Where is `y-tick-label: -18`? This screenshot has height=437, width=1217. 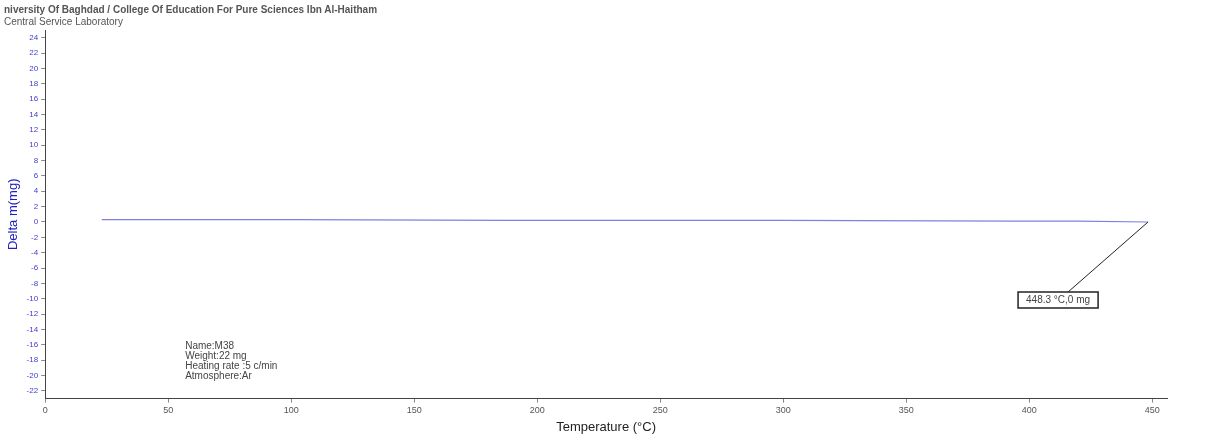 y-tick-label: -18 is located at coordinates (32, 360).